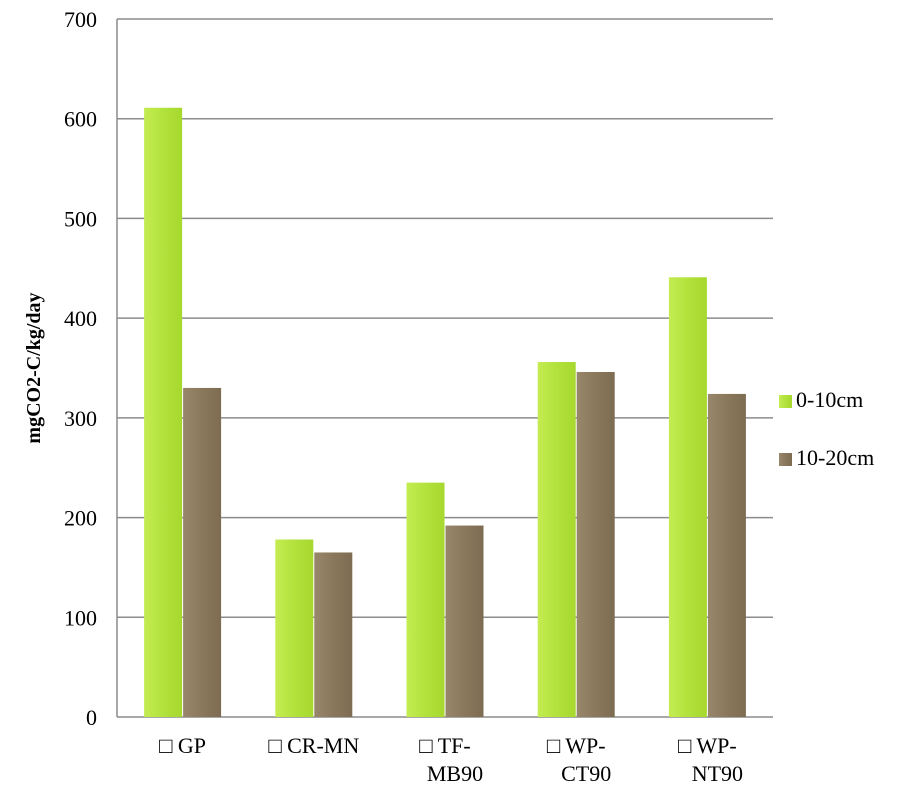 Image resolution: width=911 pixels, height=792 pixels. I want to click on legend-label: 10-20cm, so click(835, 457).